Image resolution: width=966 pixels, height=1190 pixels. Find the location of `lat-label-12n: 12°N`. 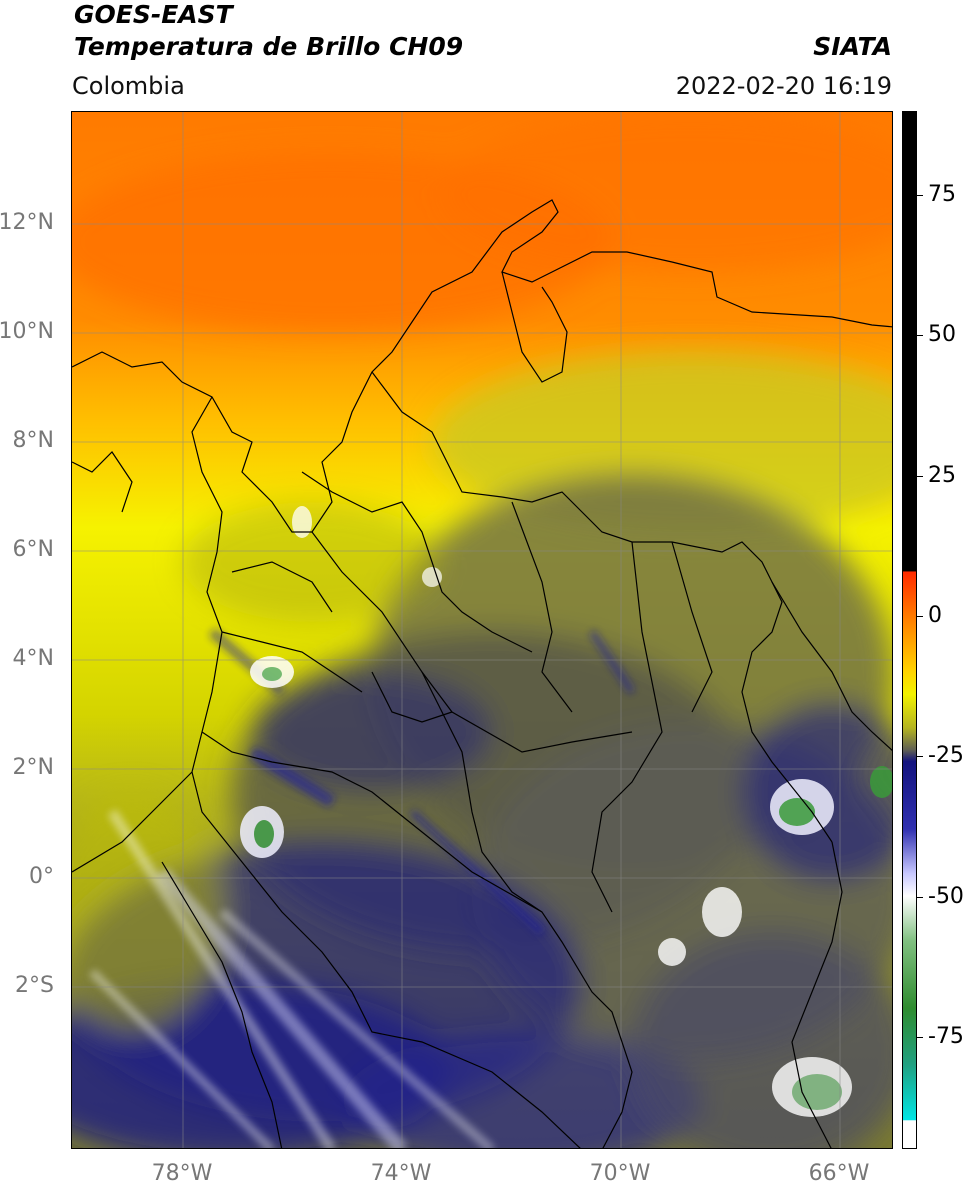

lat-label-12n: 12°N is located at coordinates (27, 222).